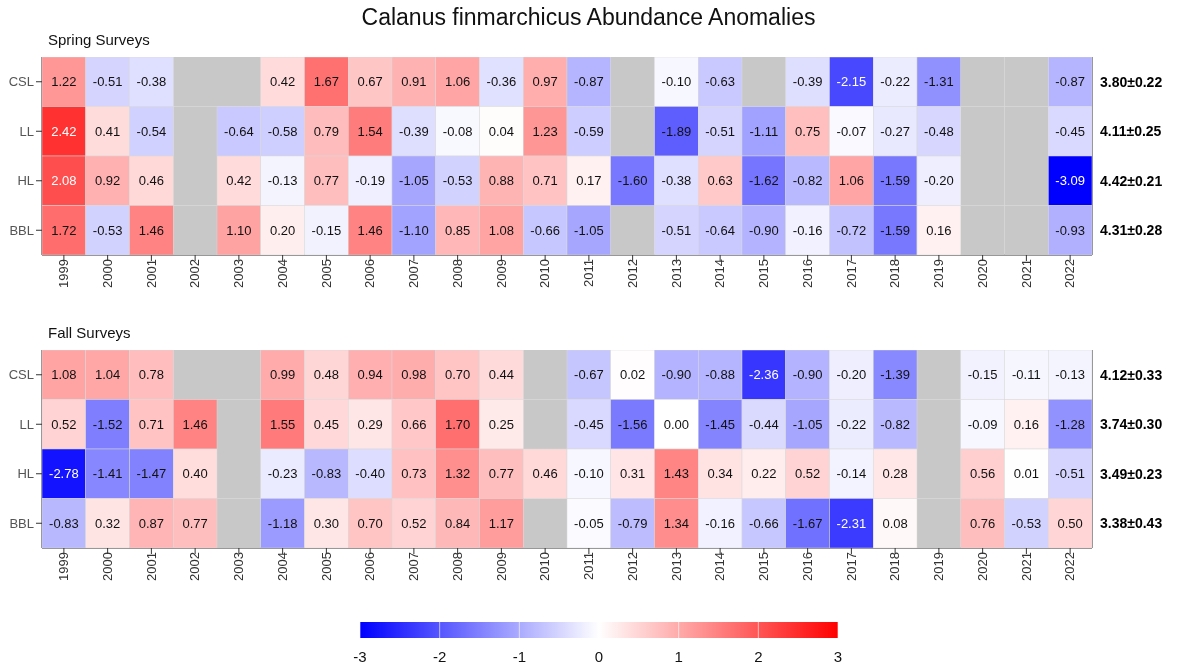 The width and height of the screenshot is (1177, 669). Describe the element at coordinates (1131, 180) in the screenshot. I see `y2-tick-label: 4.42±0.21` at that location.